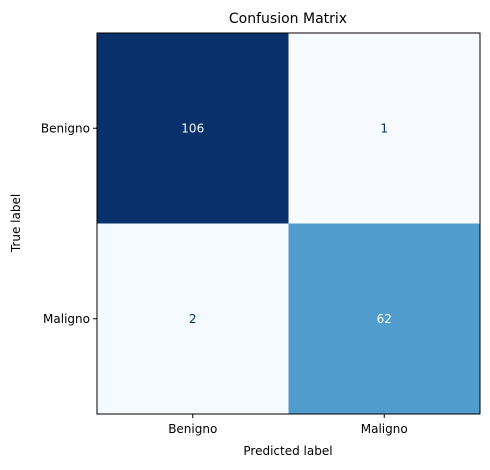  What do you see at coordinates (288, 19) in the screenshot?
I see `chart-title: Confusion Matrix` at bounding box center [288, 19].